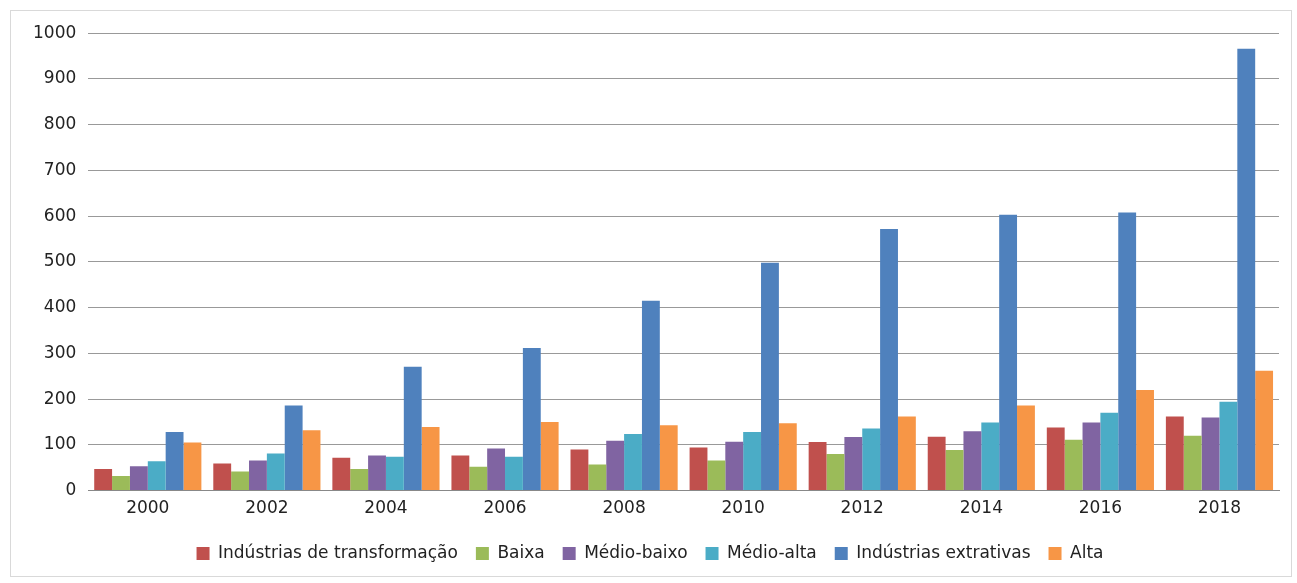 Image resolution: width=1297 pixels, height=583 pixels. What do you see at coordinates (1087, 551) in the screenshot?
I see `legend-label: Alta` at bounding box center [1087, 551].